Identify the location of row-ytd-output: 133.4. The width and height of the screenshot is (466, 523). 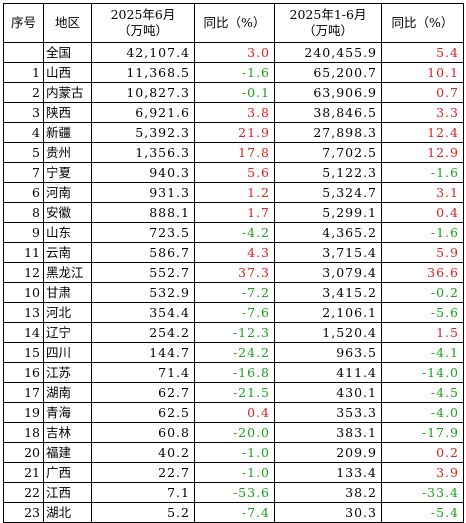
(328, 472).